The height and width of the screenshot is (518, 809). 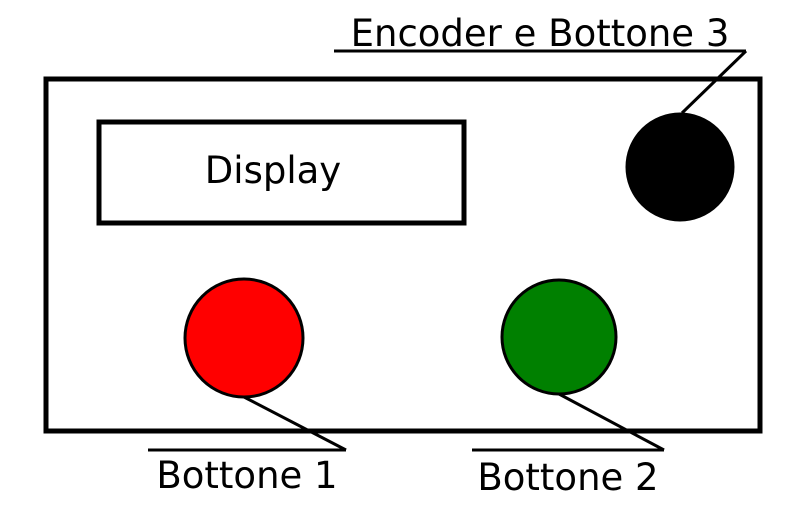 What do you see at coordinates (680, 167) in the screenshot?
I see `encoder-knob` at bounding box center [680, 167].